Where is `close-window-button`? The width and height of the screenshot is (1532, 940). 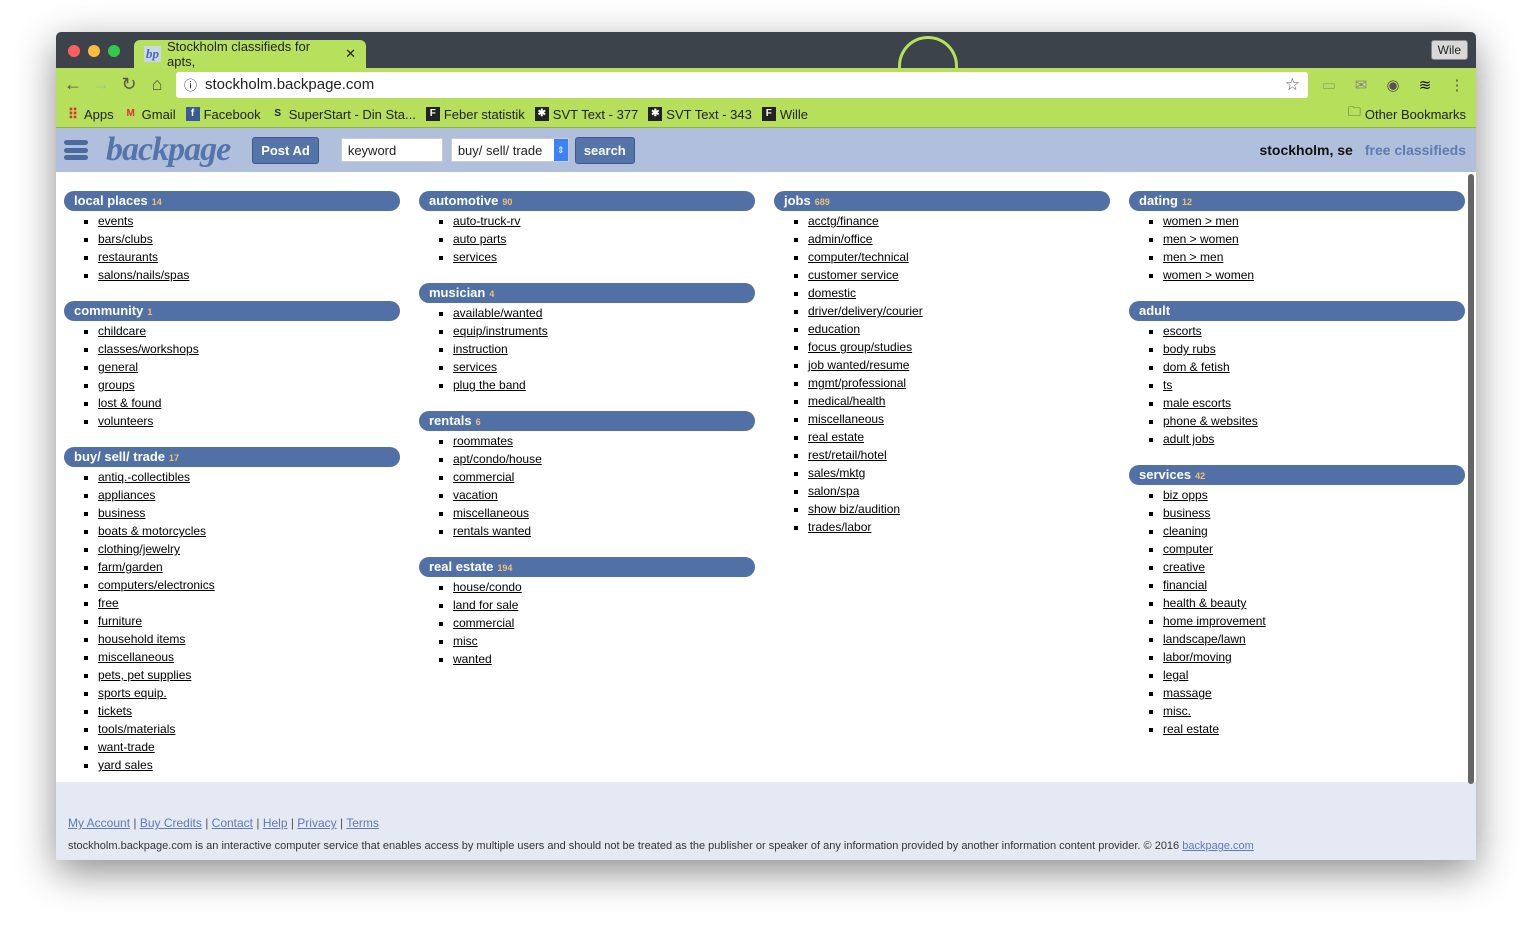 close-window-button is located at coordinates (74, 51).